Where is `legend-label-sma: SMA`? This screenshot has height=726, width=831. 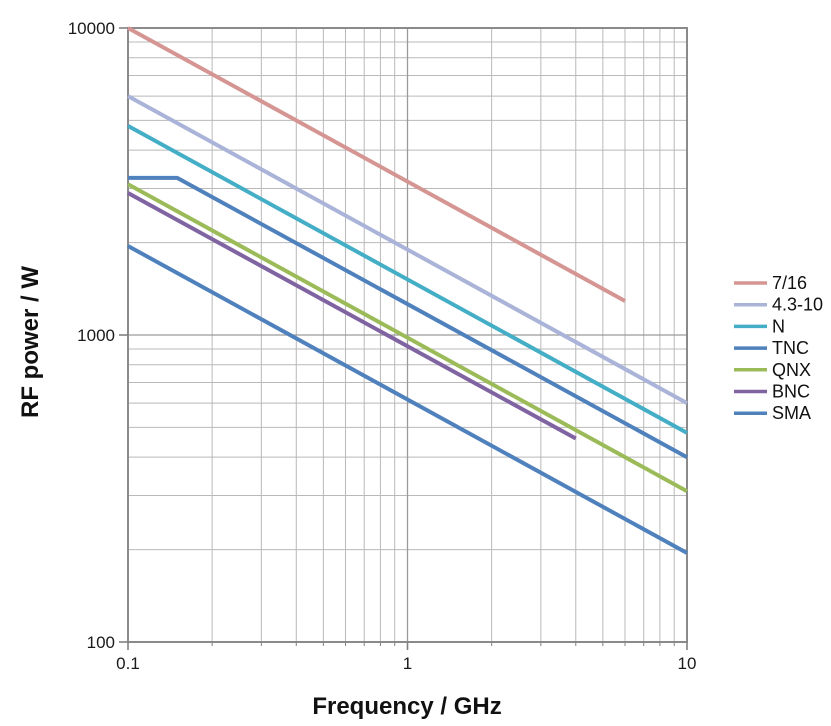 legend-label-sma: SMA is located at coordinates (791, 413).